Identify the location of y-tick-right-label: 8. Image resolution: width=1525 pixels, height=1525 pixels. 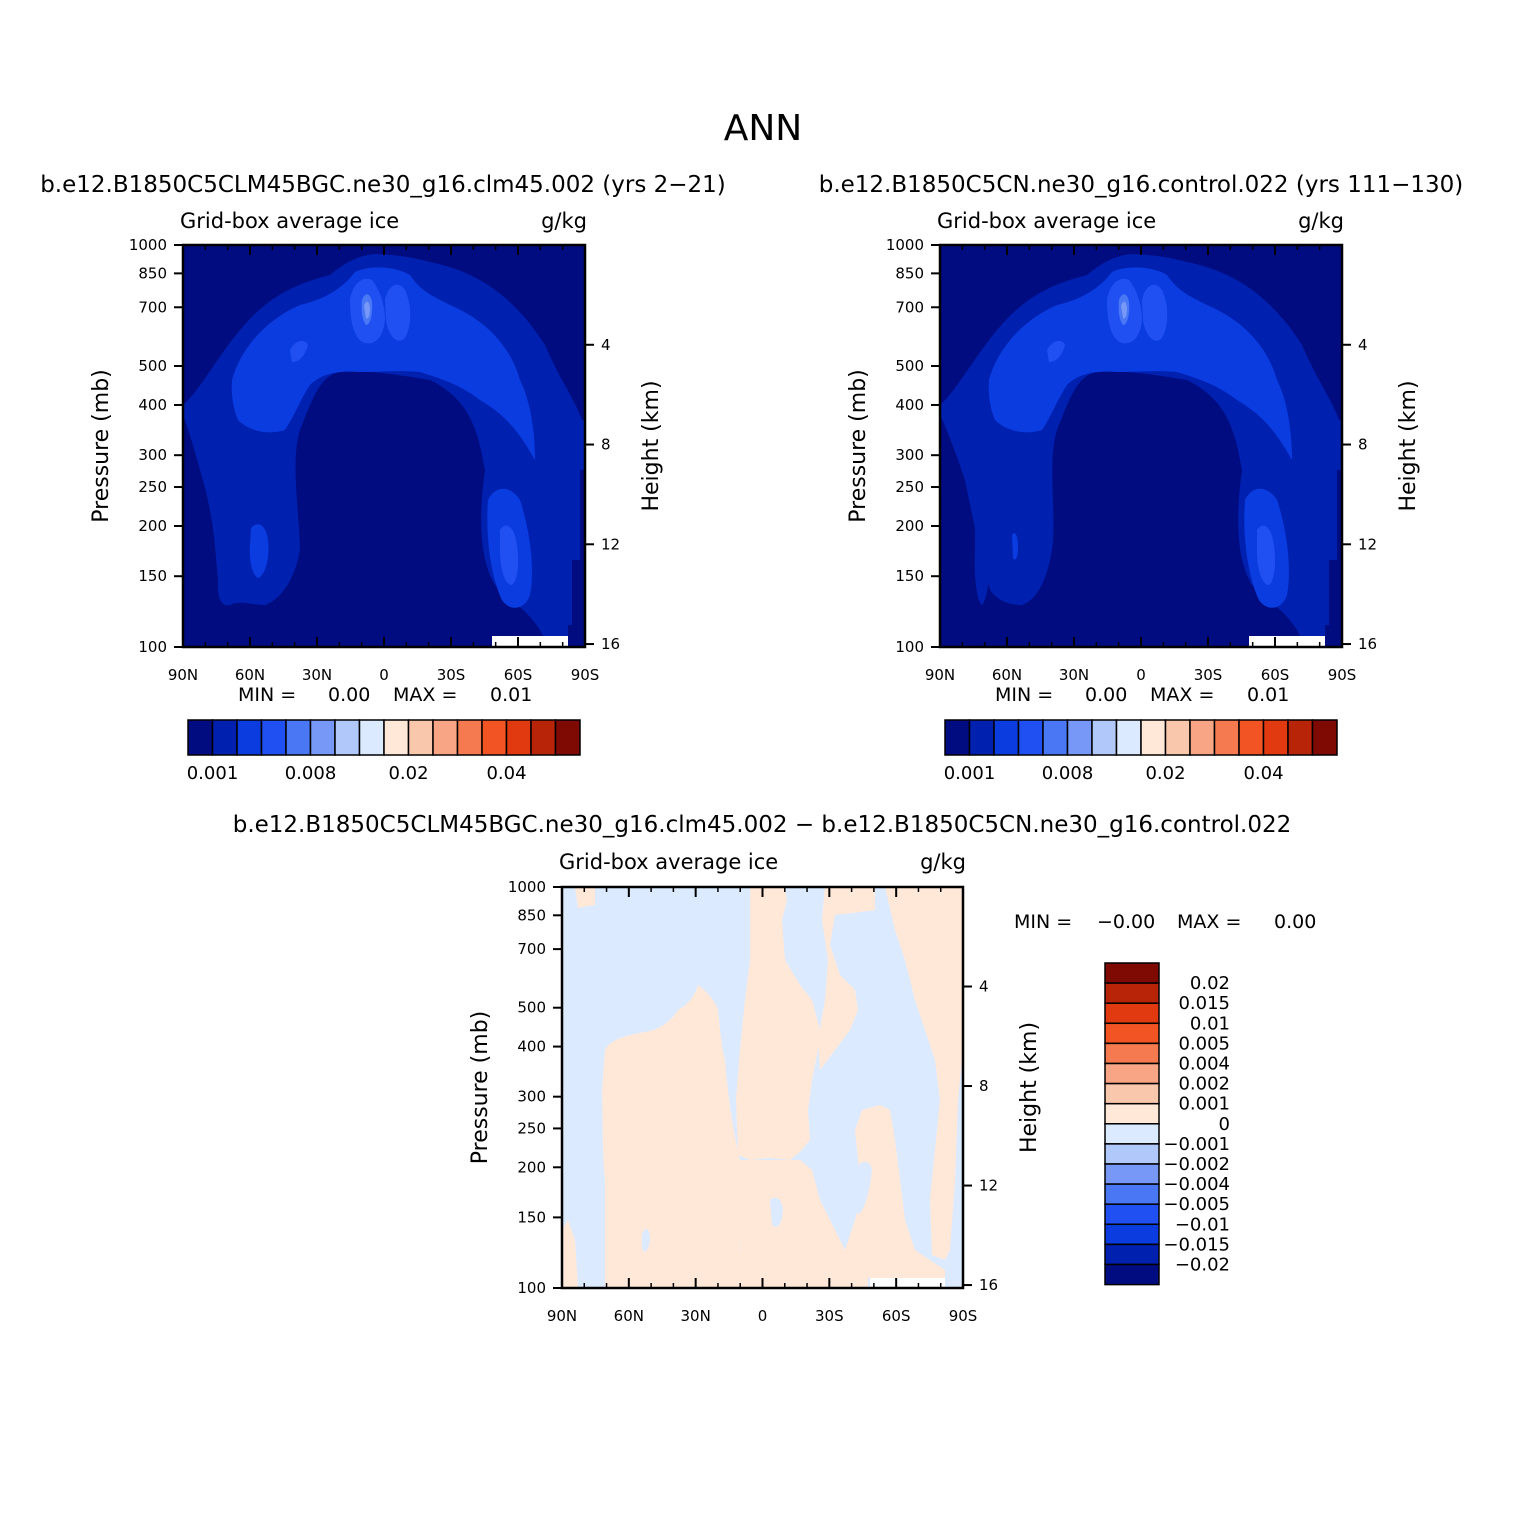
(606, 445).